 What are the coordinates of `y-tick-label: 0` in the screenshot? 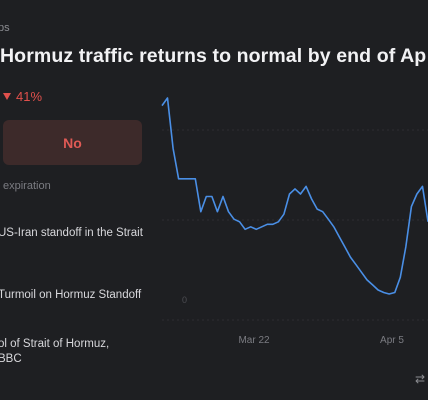 It's located at (184, 300).